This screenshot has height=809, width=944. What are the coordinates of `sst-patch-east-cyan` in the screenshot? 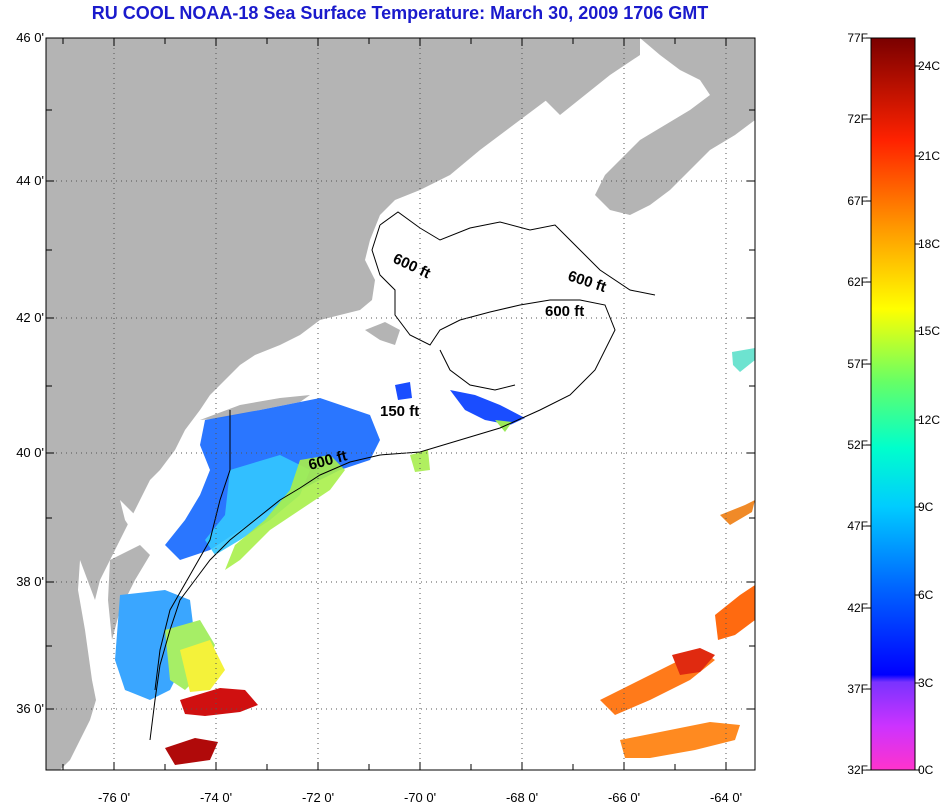 It's located at (743, 360).